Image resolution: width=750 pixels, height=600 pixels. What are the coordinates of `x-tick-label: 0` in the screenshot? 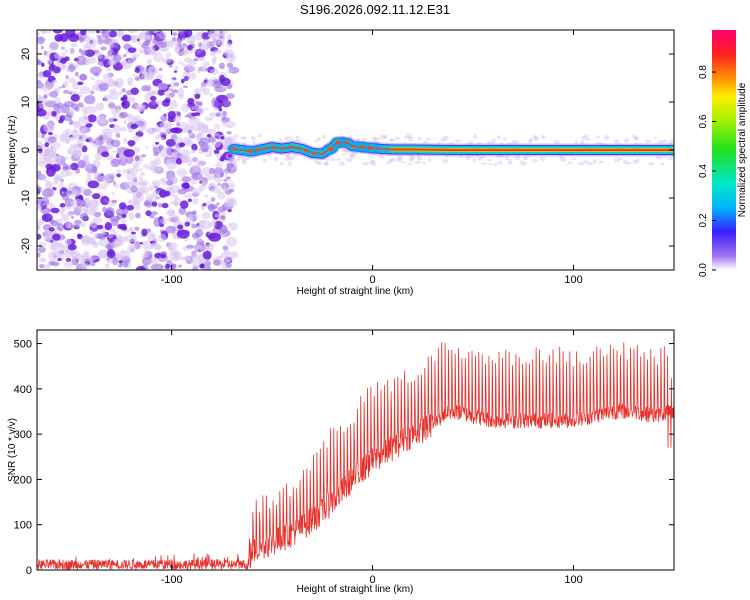 It's located at (373, 280).